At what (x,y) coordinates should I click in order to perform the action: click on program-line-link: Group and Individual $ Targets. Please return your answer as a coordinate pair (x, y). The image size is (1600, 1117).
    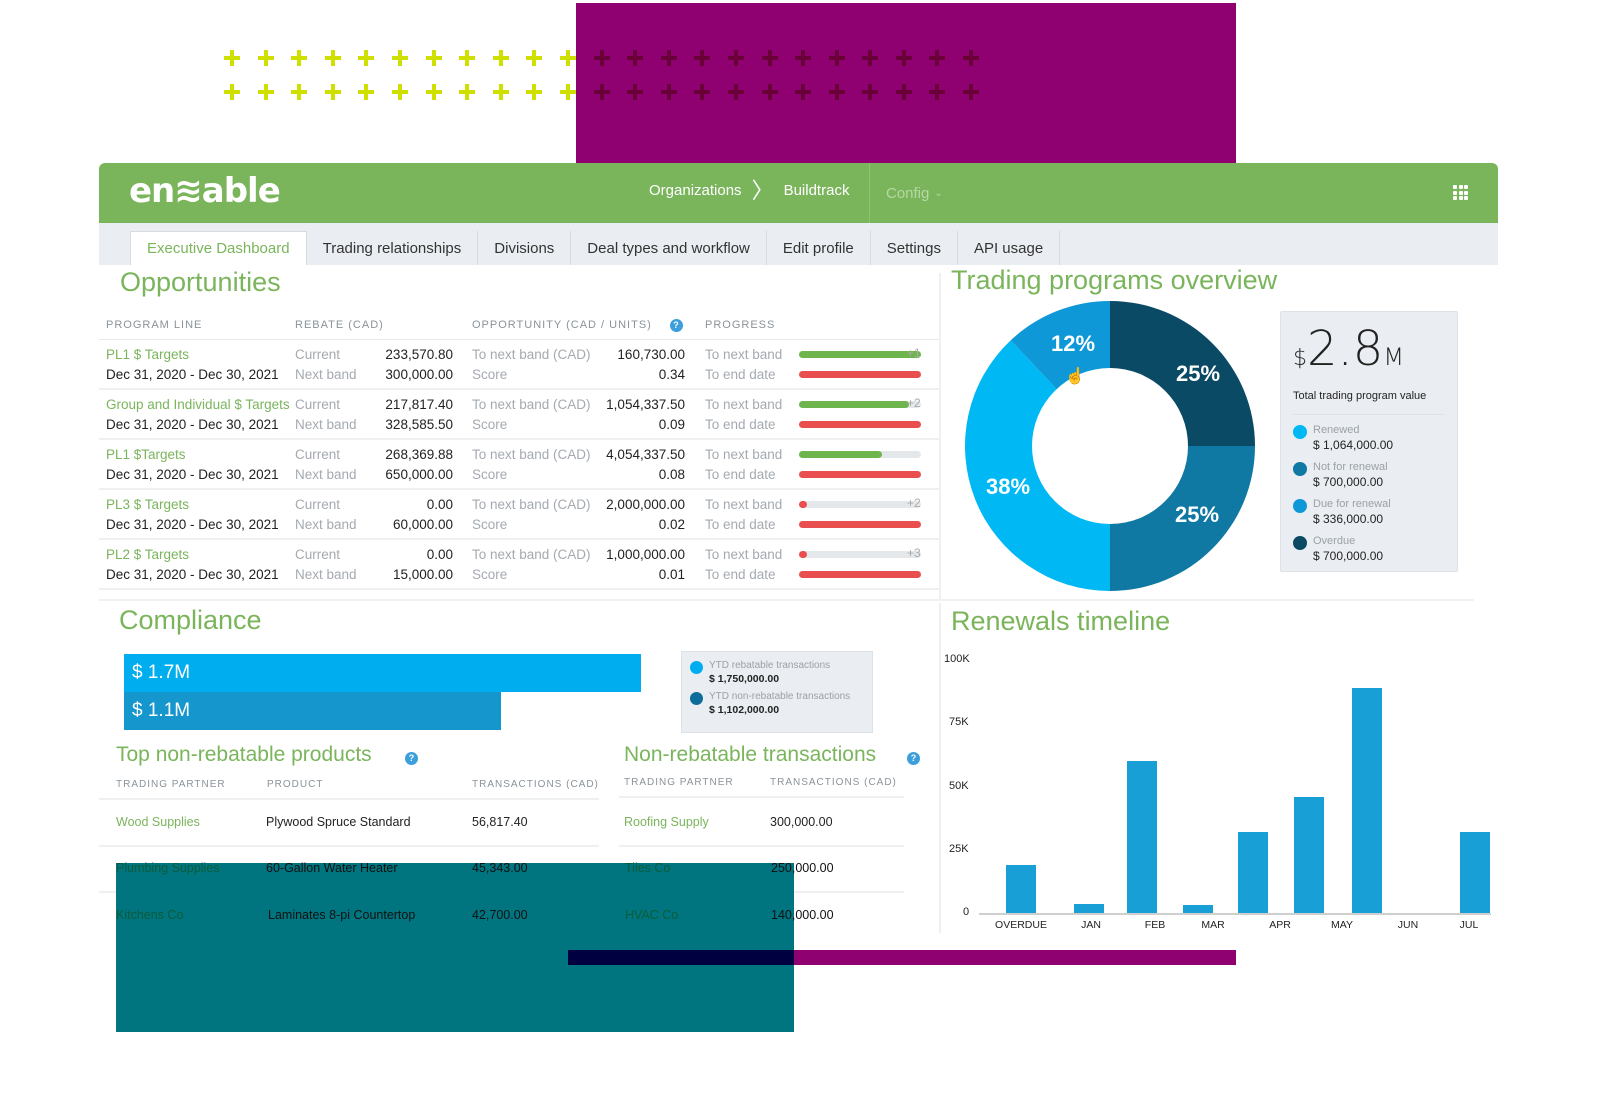
    Looking at the image, I should click on (198, 404).